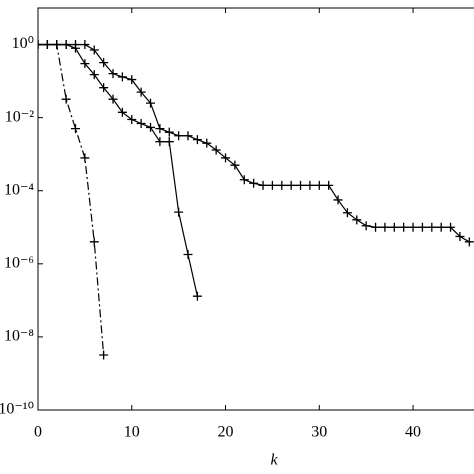  Describe the element at coordinates (19, 189) in the screenshot. I see `y-tick-label: 10⁻⁴` at that location.